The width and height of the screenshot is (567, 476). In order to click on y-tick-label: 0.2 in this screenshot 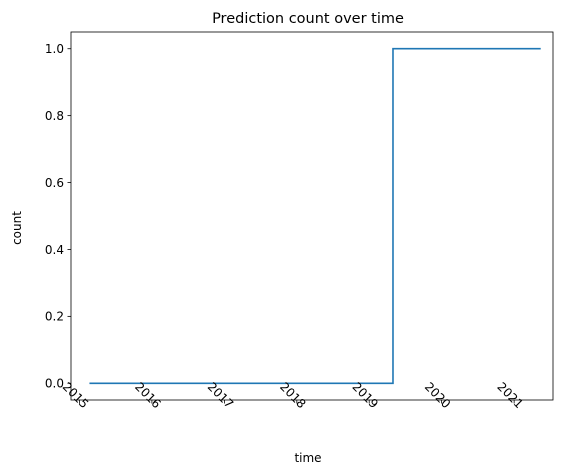, I will do `click(54, 317)`.